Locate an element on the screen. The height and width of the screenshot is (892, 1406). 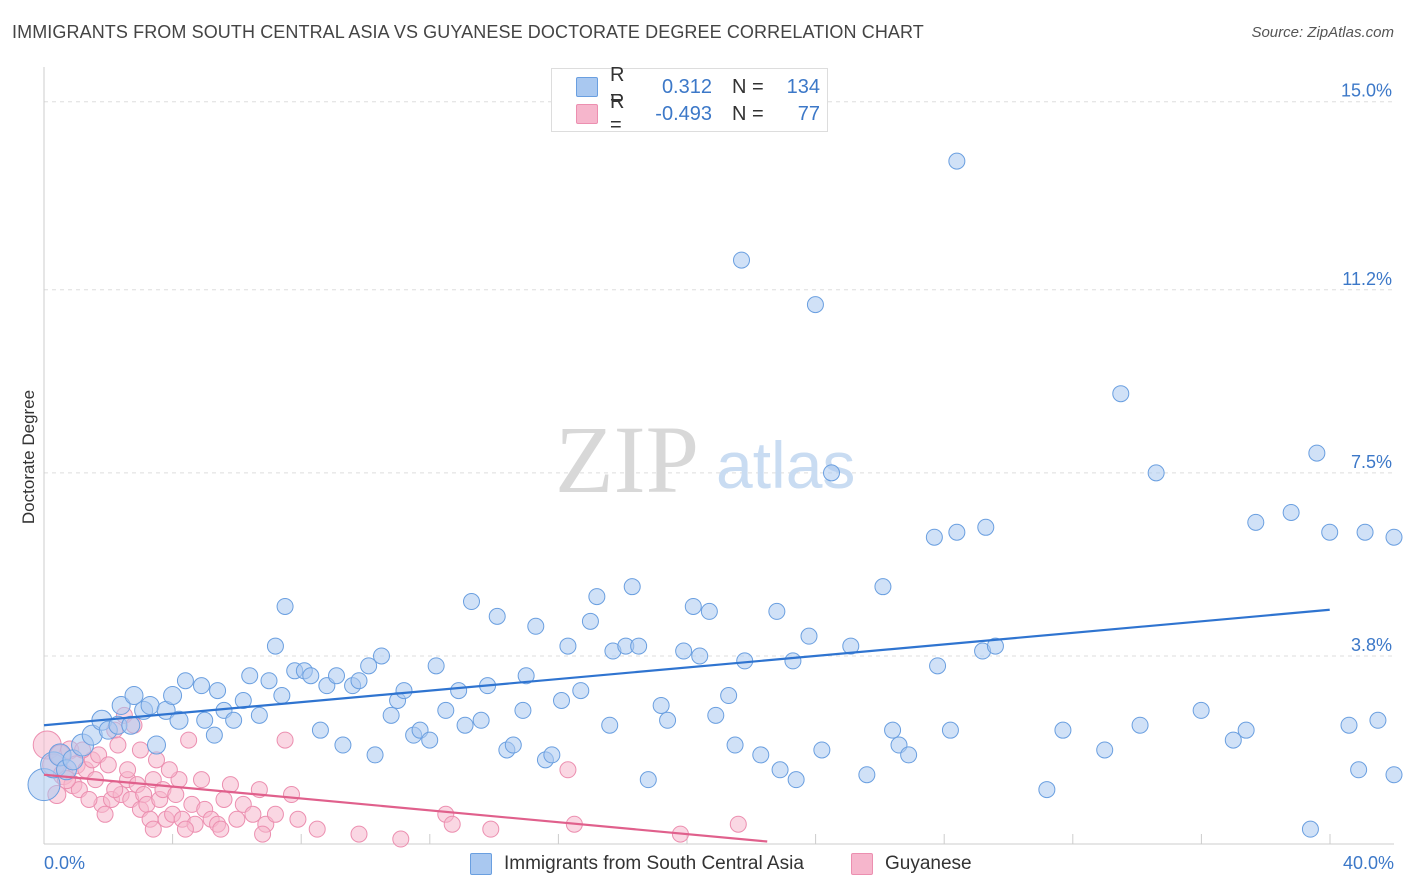
legend-r-value: 0.312 is located at coordinates (686, 86).